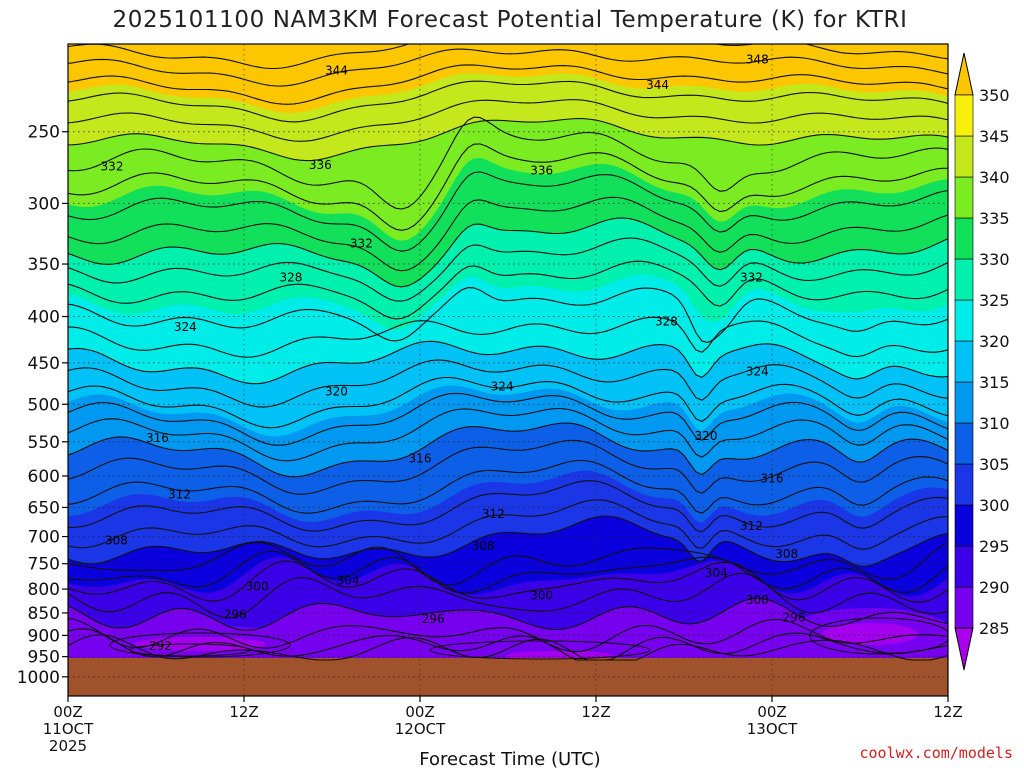  I want to click on y-tick-label: 750, so click(44, 565).